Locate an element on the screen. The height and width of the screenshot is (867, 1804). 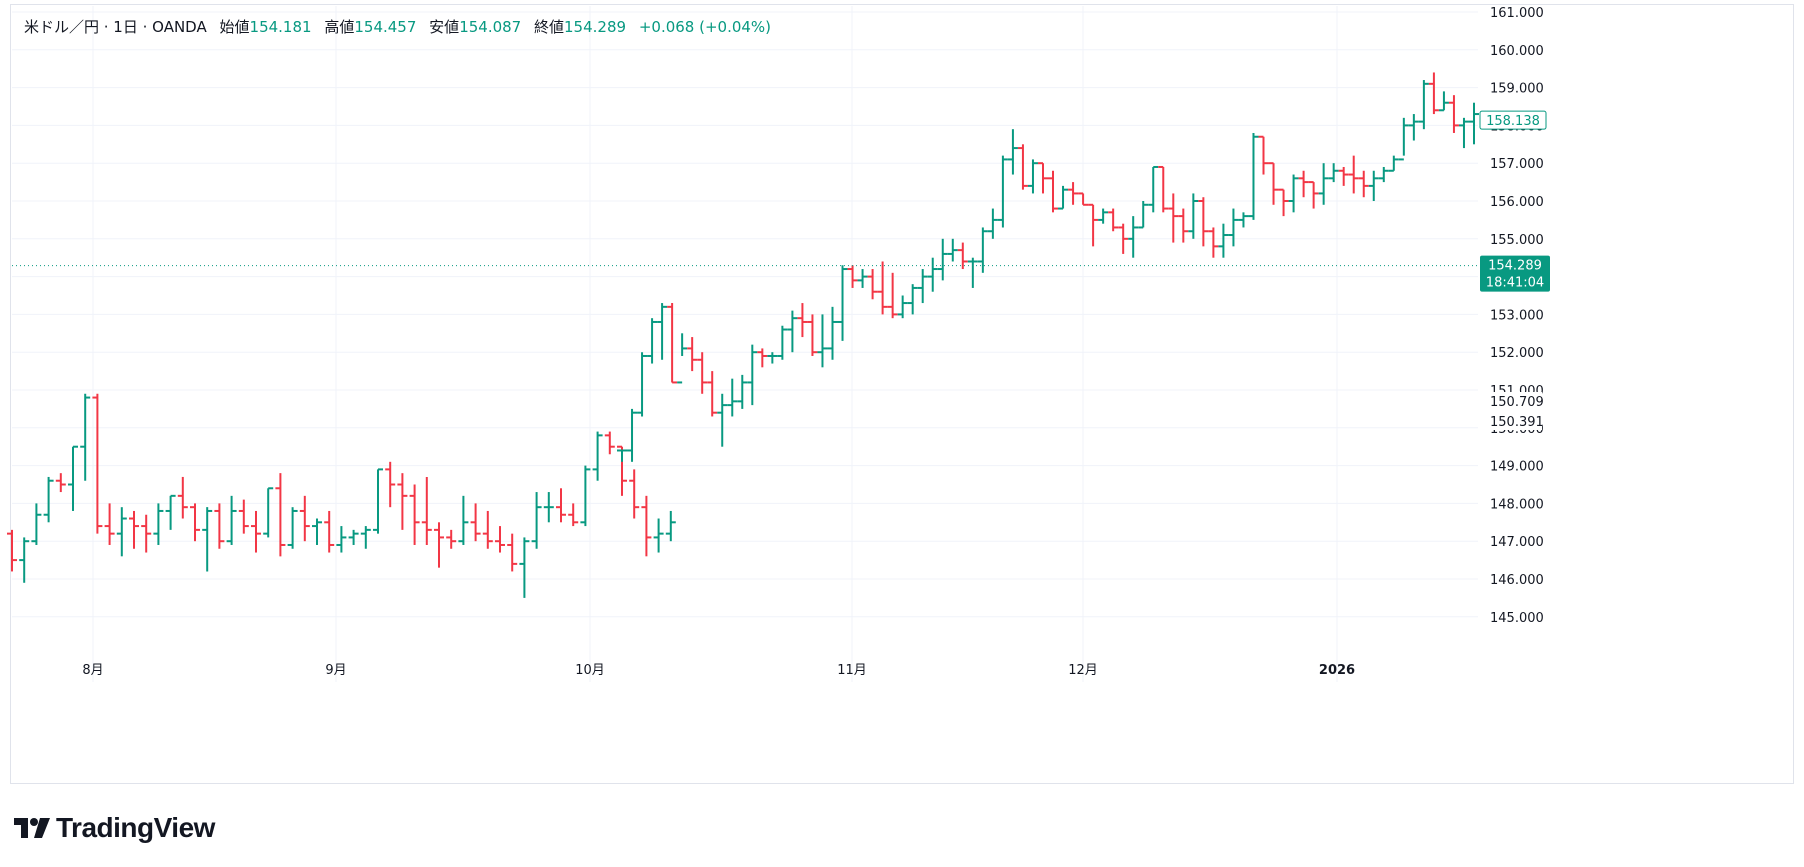
x-tick-label: 8月 is located at coordinates (92, 670).